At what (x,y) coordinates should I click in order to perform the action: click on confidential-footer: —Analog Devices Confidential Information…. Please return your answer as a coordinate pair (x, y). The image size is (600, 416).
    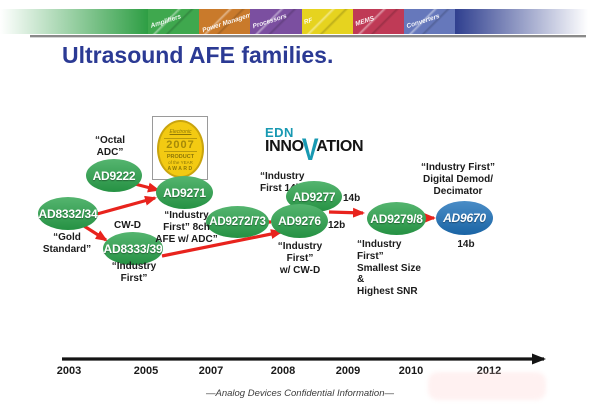
    Looking at the image, I should click on (300, 393).